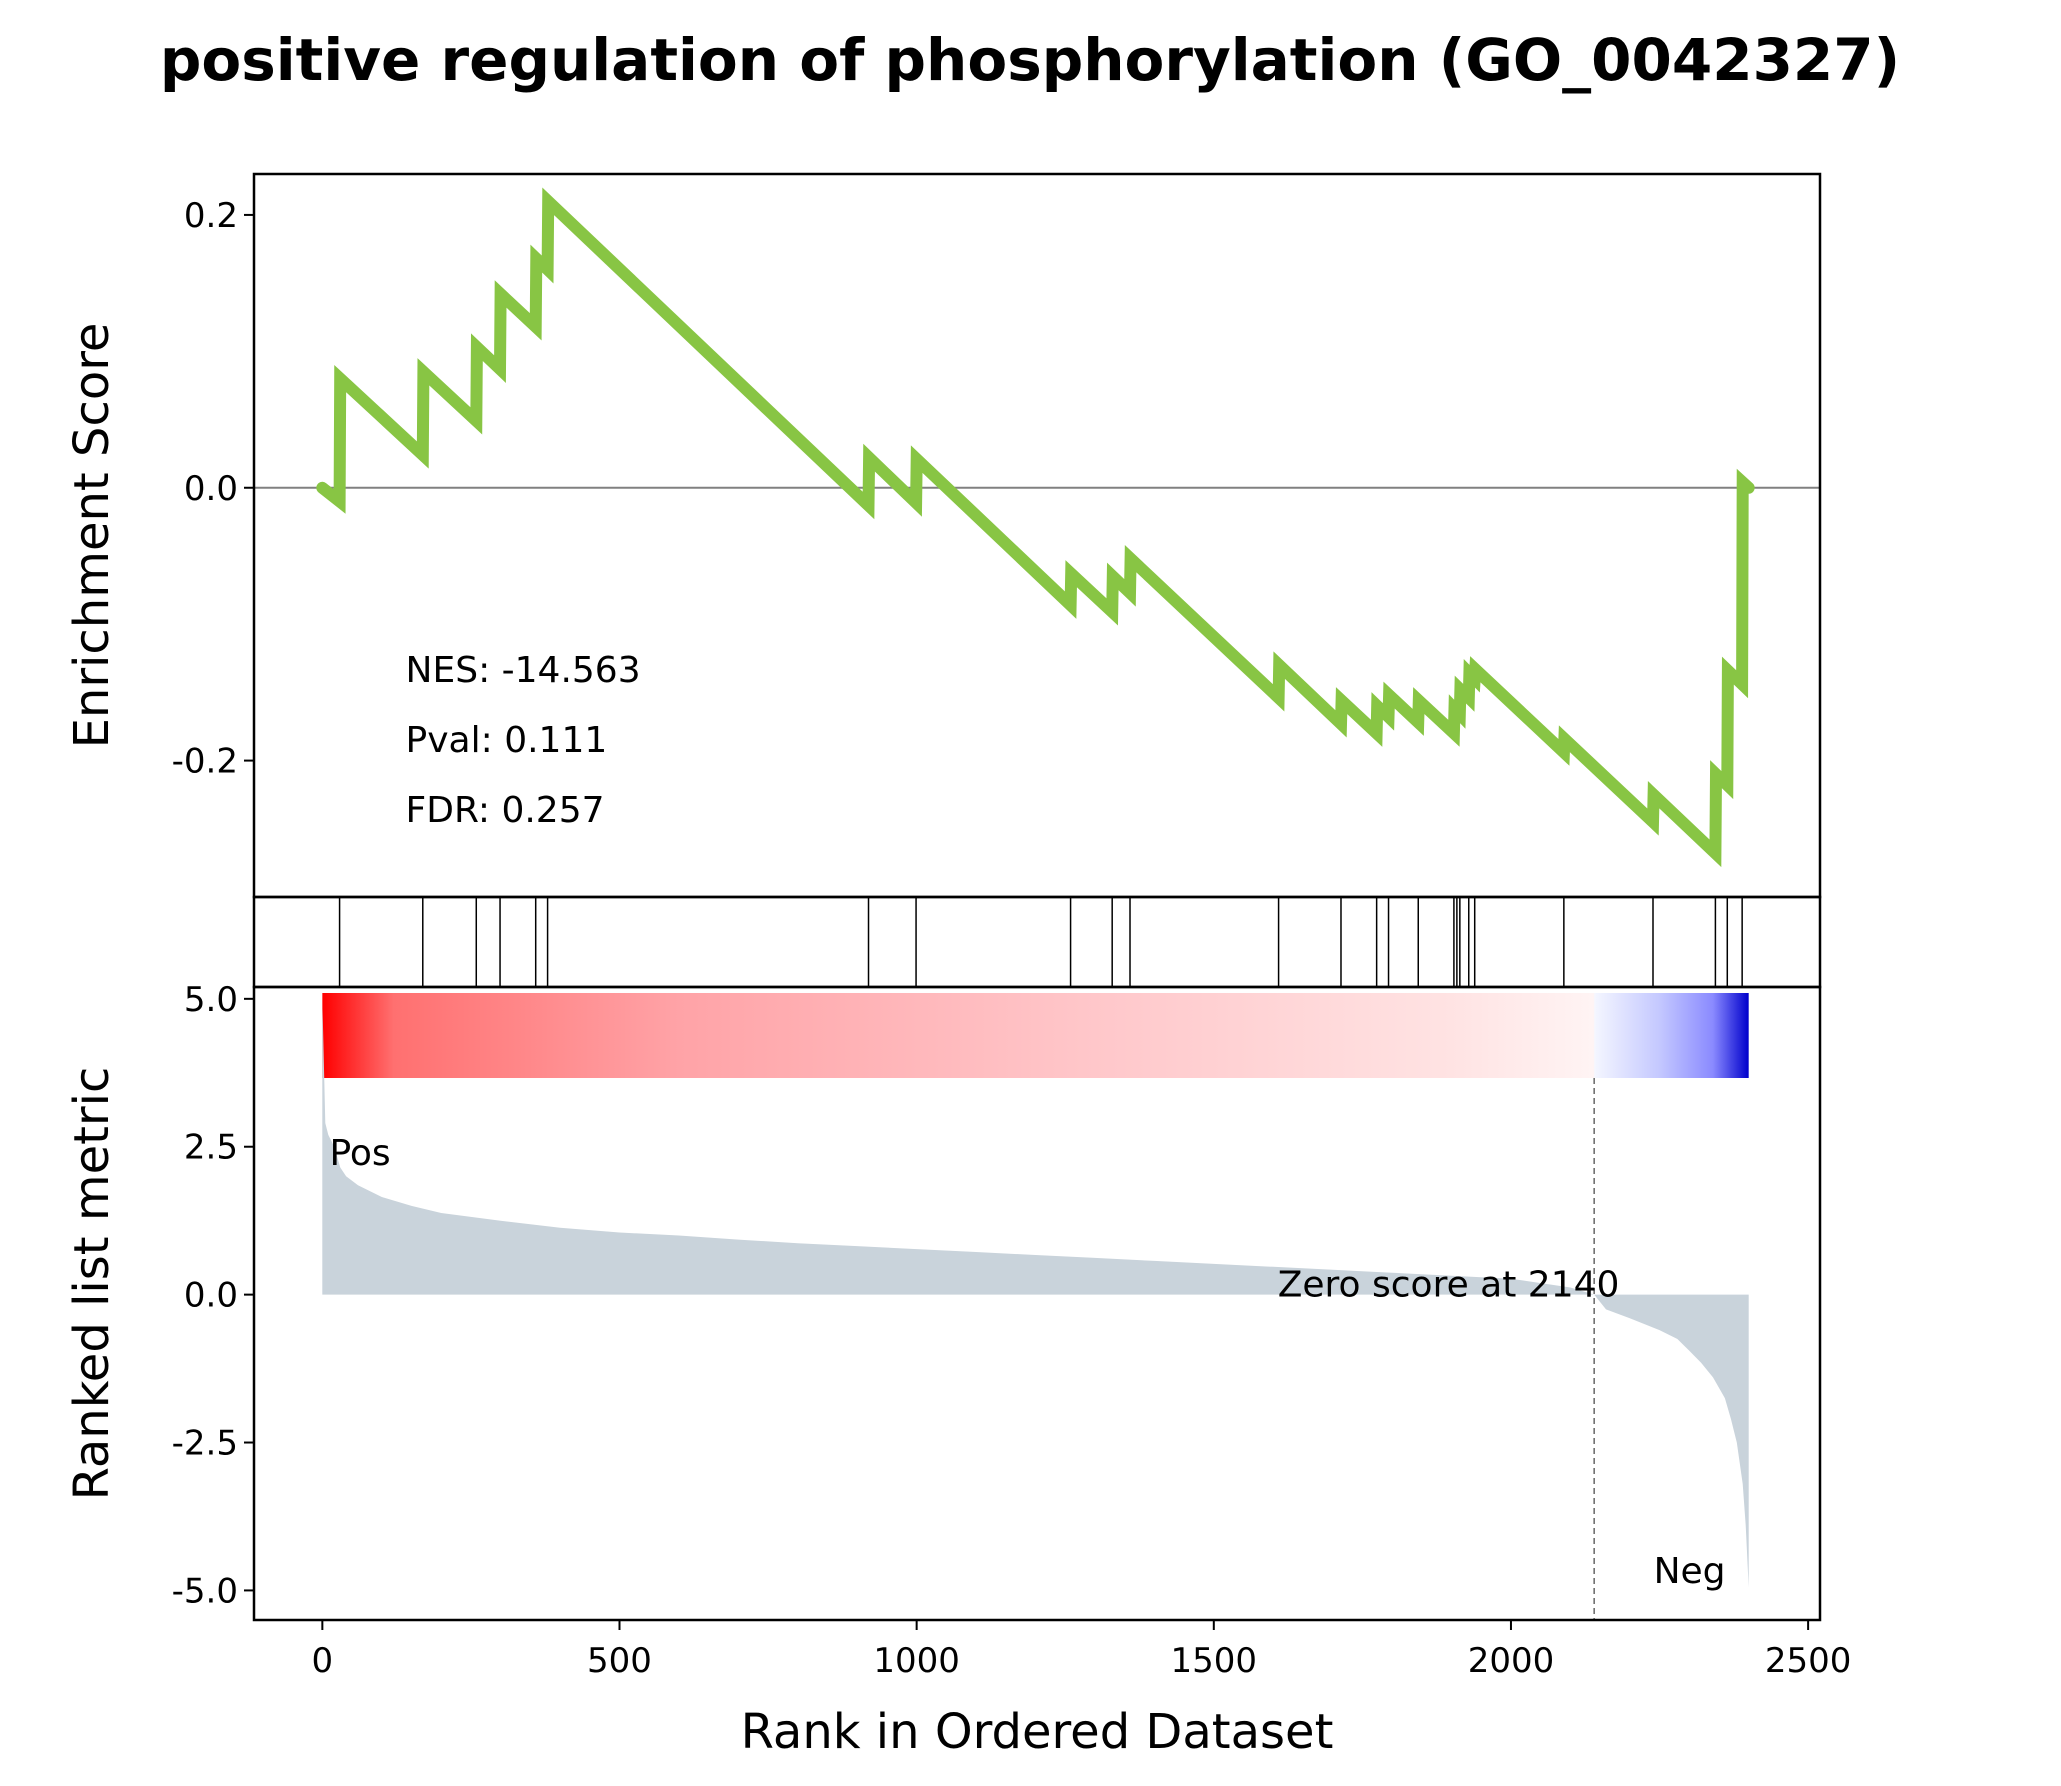 This screenshot has height=1786, width=2061. I want to click on zero-score-label: Zero score at 2140, so click(1449, 1285).